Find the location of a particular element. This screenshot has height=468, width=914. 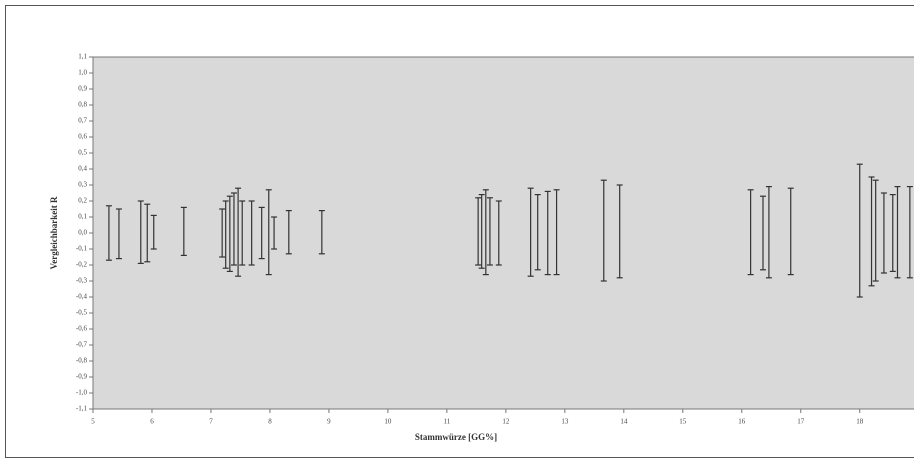

y-tick-label: 0,8 is located at coordinates (82, 105).